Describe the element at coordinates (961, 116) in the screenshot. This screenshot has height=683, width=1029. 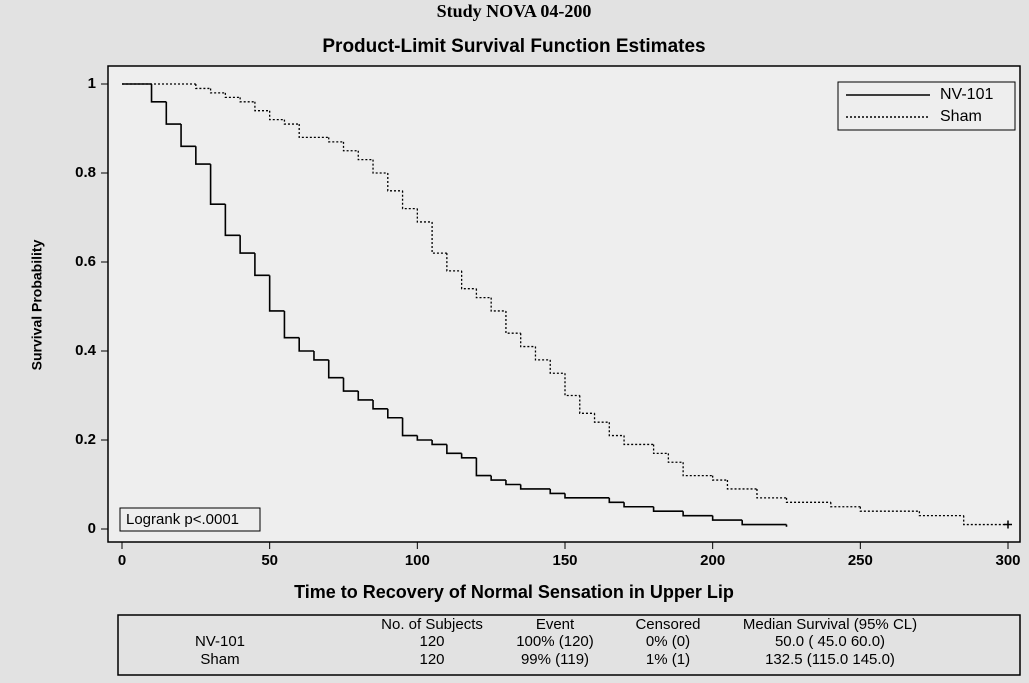
I see `legend-label: Sham` at that location.